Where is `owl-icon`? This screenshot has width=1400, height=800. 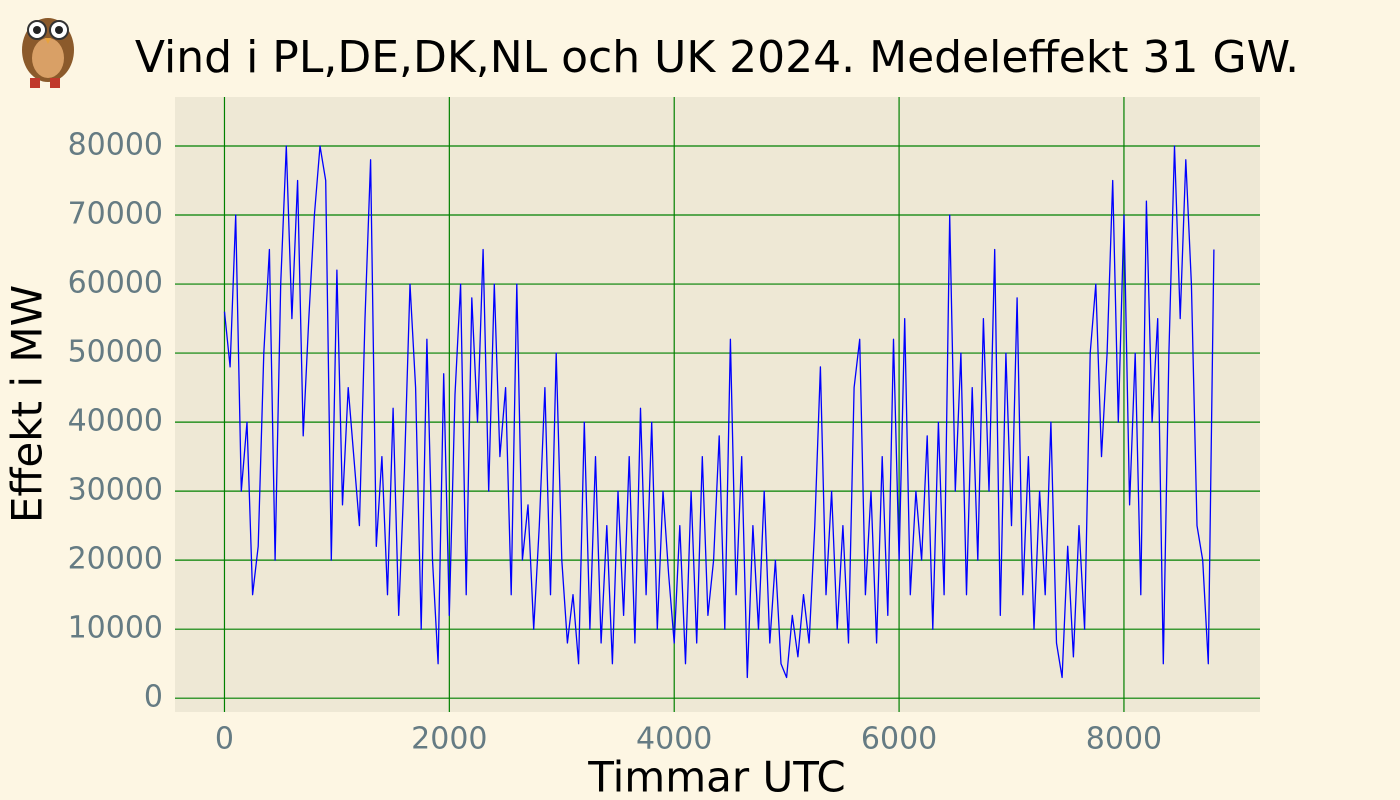 owl-icon is located at coordinates (48, 53).